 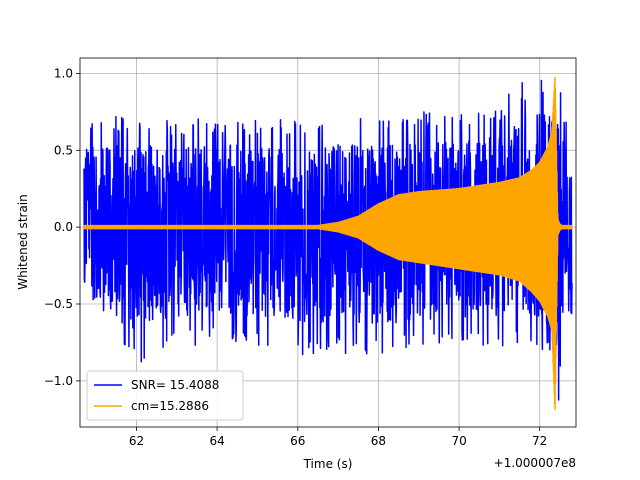 I want to click on x-axis-label: Time (s), so click(x=328, y=464).